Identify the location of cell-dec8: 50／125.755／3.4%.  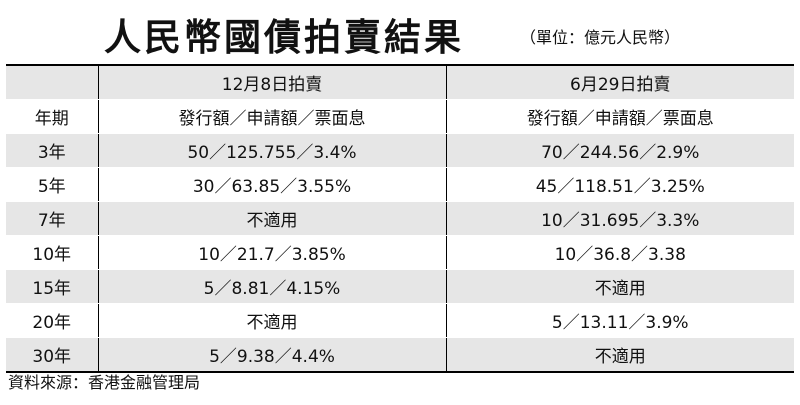
(272, 150).